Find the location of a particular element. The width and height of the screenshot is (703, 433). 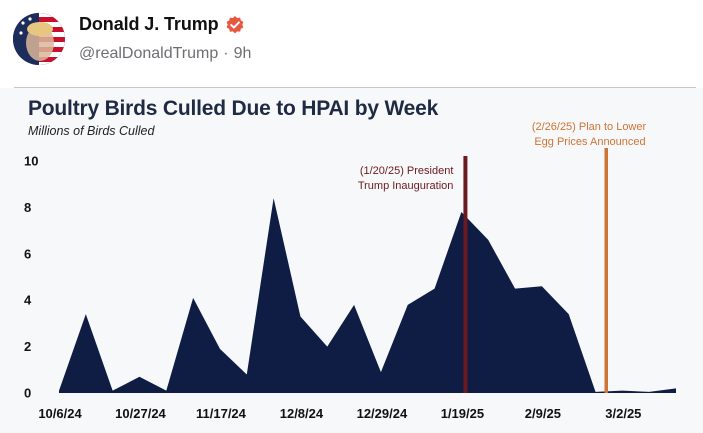

y-tick-label: 10 is located at coordinates (31, 161).